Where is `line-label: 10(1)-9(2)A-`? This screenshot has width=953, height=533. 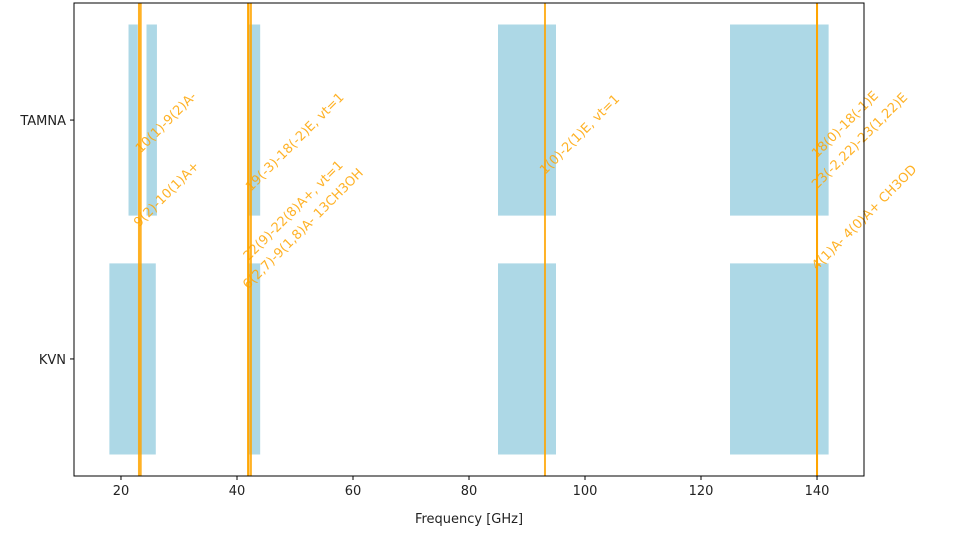
line-label: 10(1)-9(2)A- is located at coordinates (166, 122).